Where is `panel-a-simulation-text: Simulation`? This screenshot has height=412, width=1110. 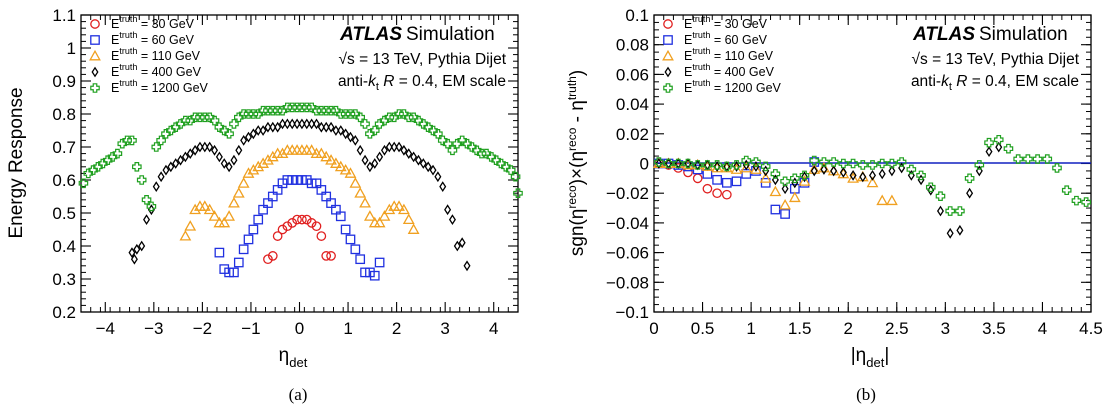
panel-a-simulation-text: Simulation is located at coordinates (450, 34).